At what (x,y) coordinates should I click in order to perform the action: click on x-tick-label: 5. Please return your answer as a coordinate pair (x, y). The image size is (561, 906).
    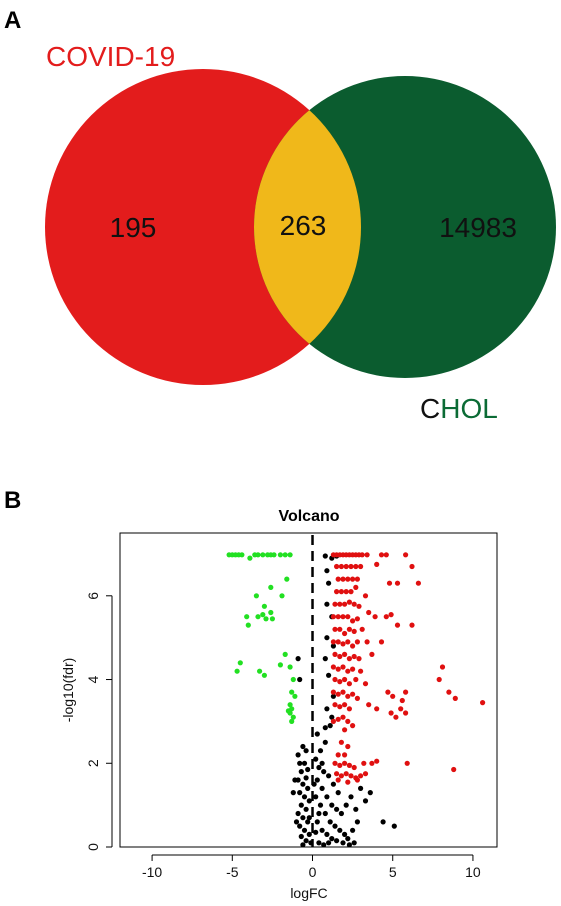
    Looking at the image, I should click on (393, 872).